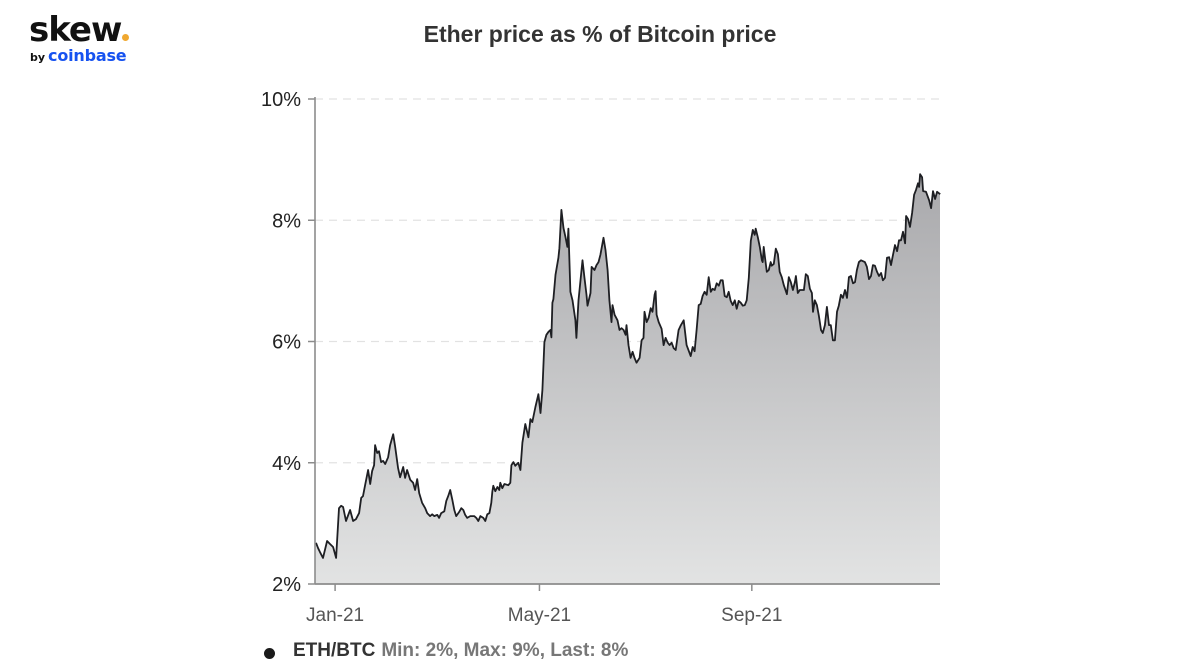 Image resolution: width=1200 pixels, height=670 pixels. I want to click on logo-brand-text: coinbase, so click(87, 55).